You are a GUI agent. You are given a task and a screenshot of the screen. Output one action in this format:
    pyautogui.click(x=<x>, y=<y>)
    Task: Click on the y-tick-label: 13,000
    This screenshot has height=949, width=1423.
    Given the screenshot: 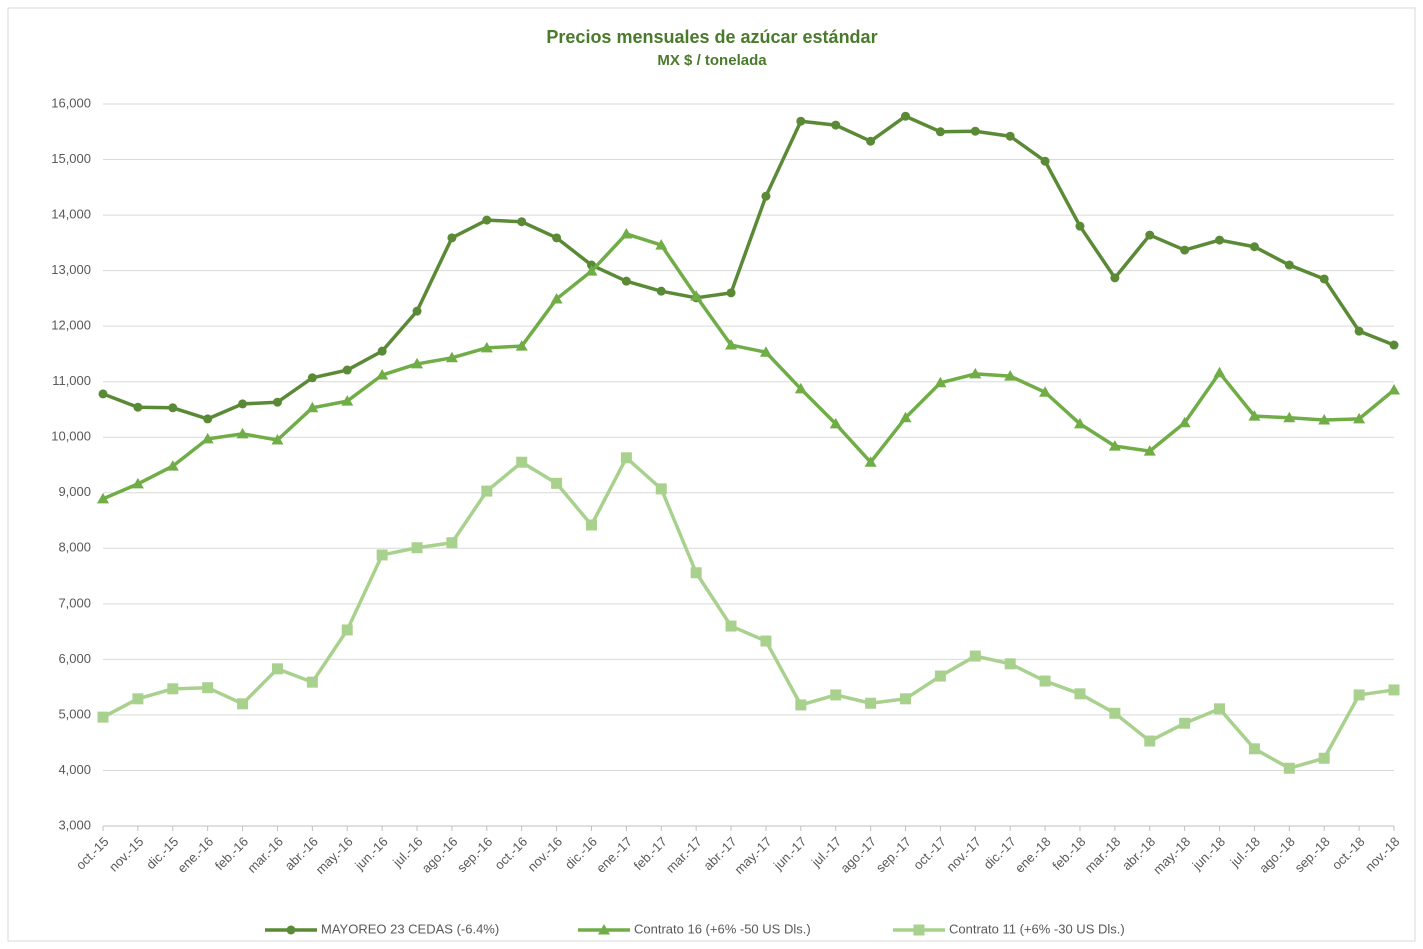 What is the action you would take?
    pyautogui.click(x=71, y=269)
    